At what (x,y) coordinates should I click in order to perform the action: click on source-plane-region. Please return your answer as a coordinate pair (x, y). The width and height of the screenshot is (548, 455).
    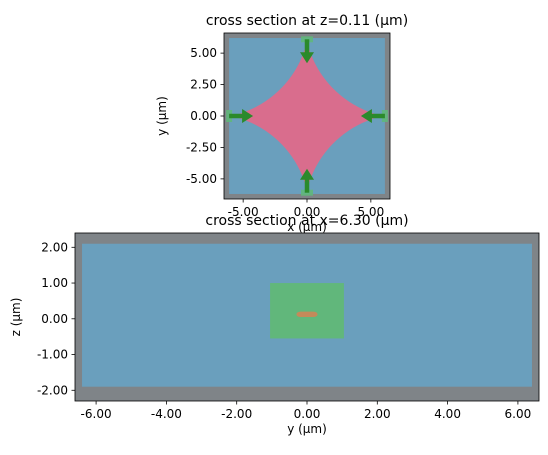
    Looking at the image, I should click on (307, 311).